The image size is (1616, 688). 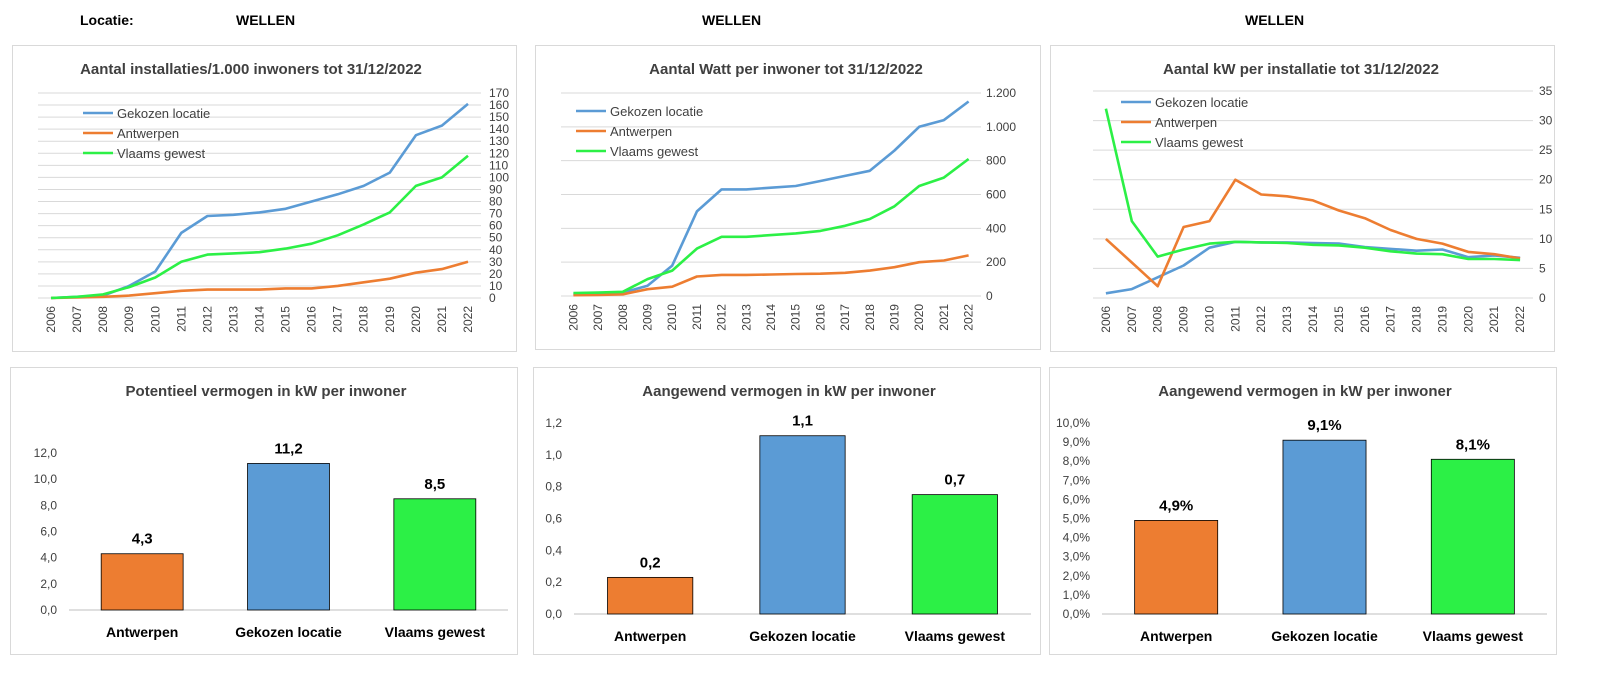 I want to click on y-tick-label: 6,0, so click(x=48, y=532).